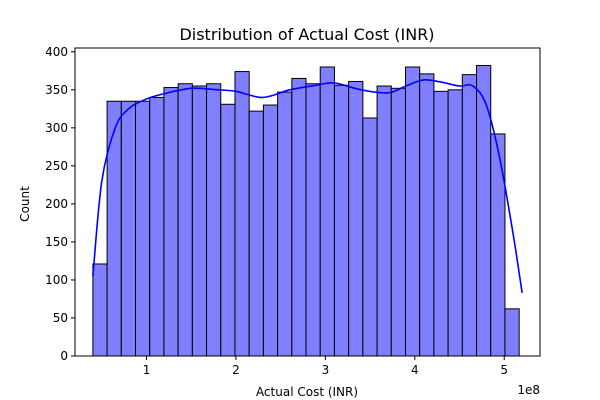  I want to click on y-tick-label: 350, so click(56, 90).